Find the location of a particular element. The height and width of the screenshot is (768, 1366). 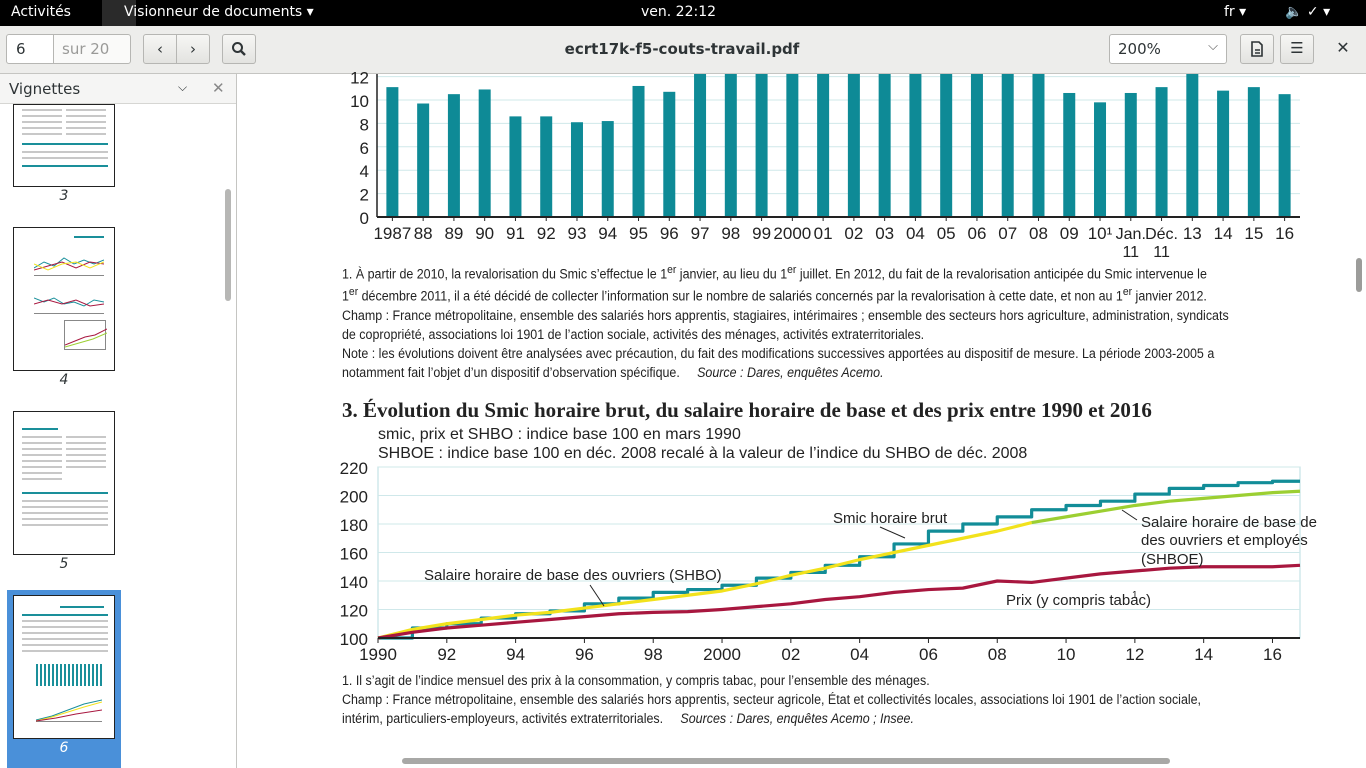

language-indicator: fr ▾ is located at coordinates (1235, 12).